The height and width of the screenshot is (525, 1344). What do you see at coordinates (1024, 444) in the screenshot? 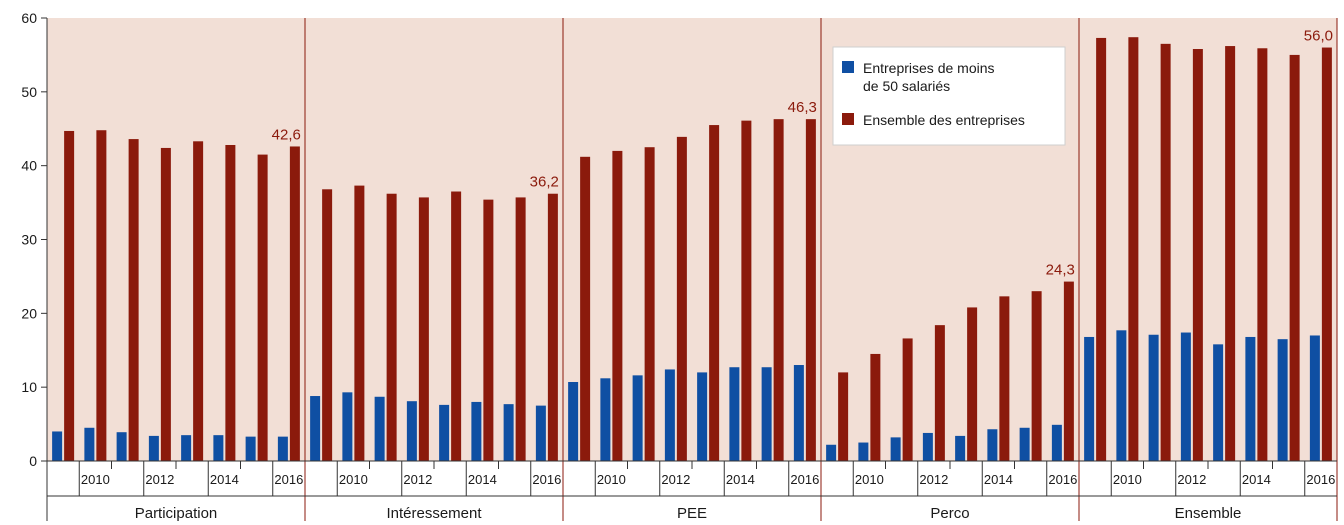
I see `bar-small-firms-perco-2015` at bounding box center [1024, 444].